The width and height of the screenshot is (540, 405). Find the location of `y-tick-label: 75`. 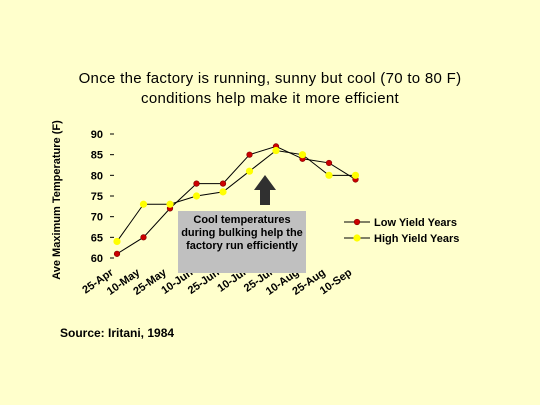

y-tick-label: 75 is located at coordinates (97, 197).